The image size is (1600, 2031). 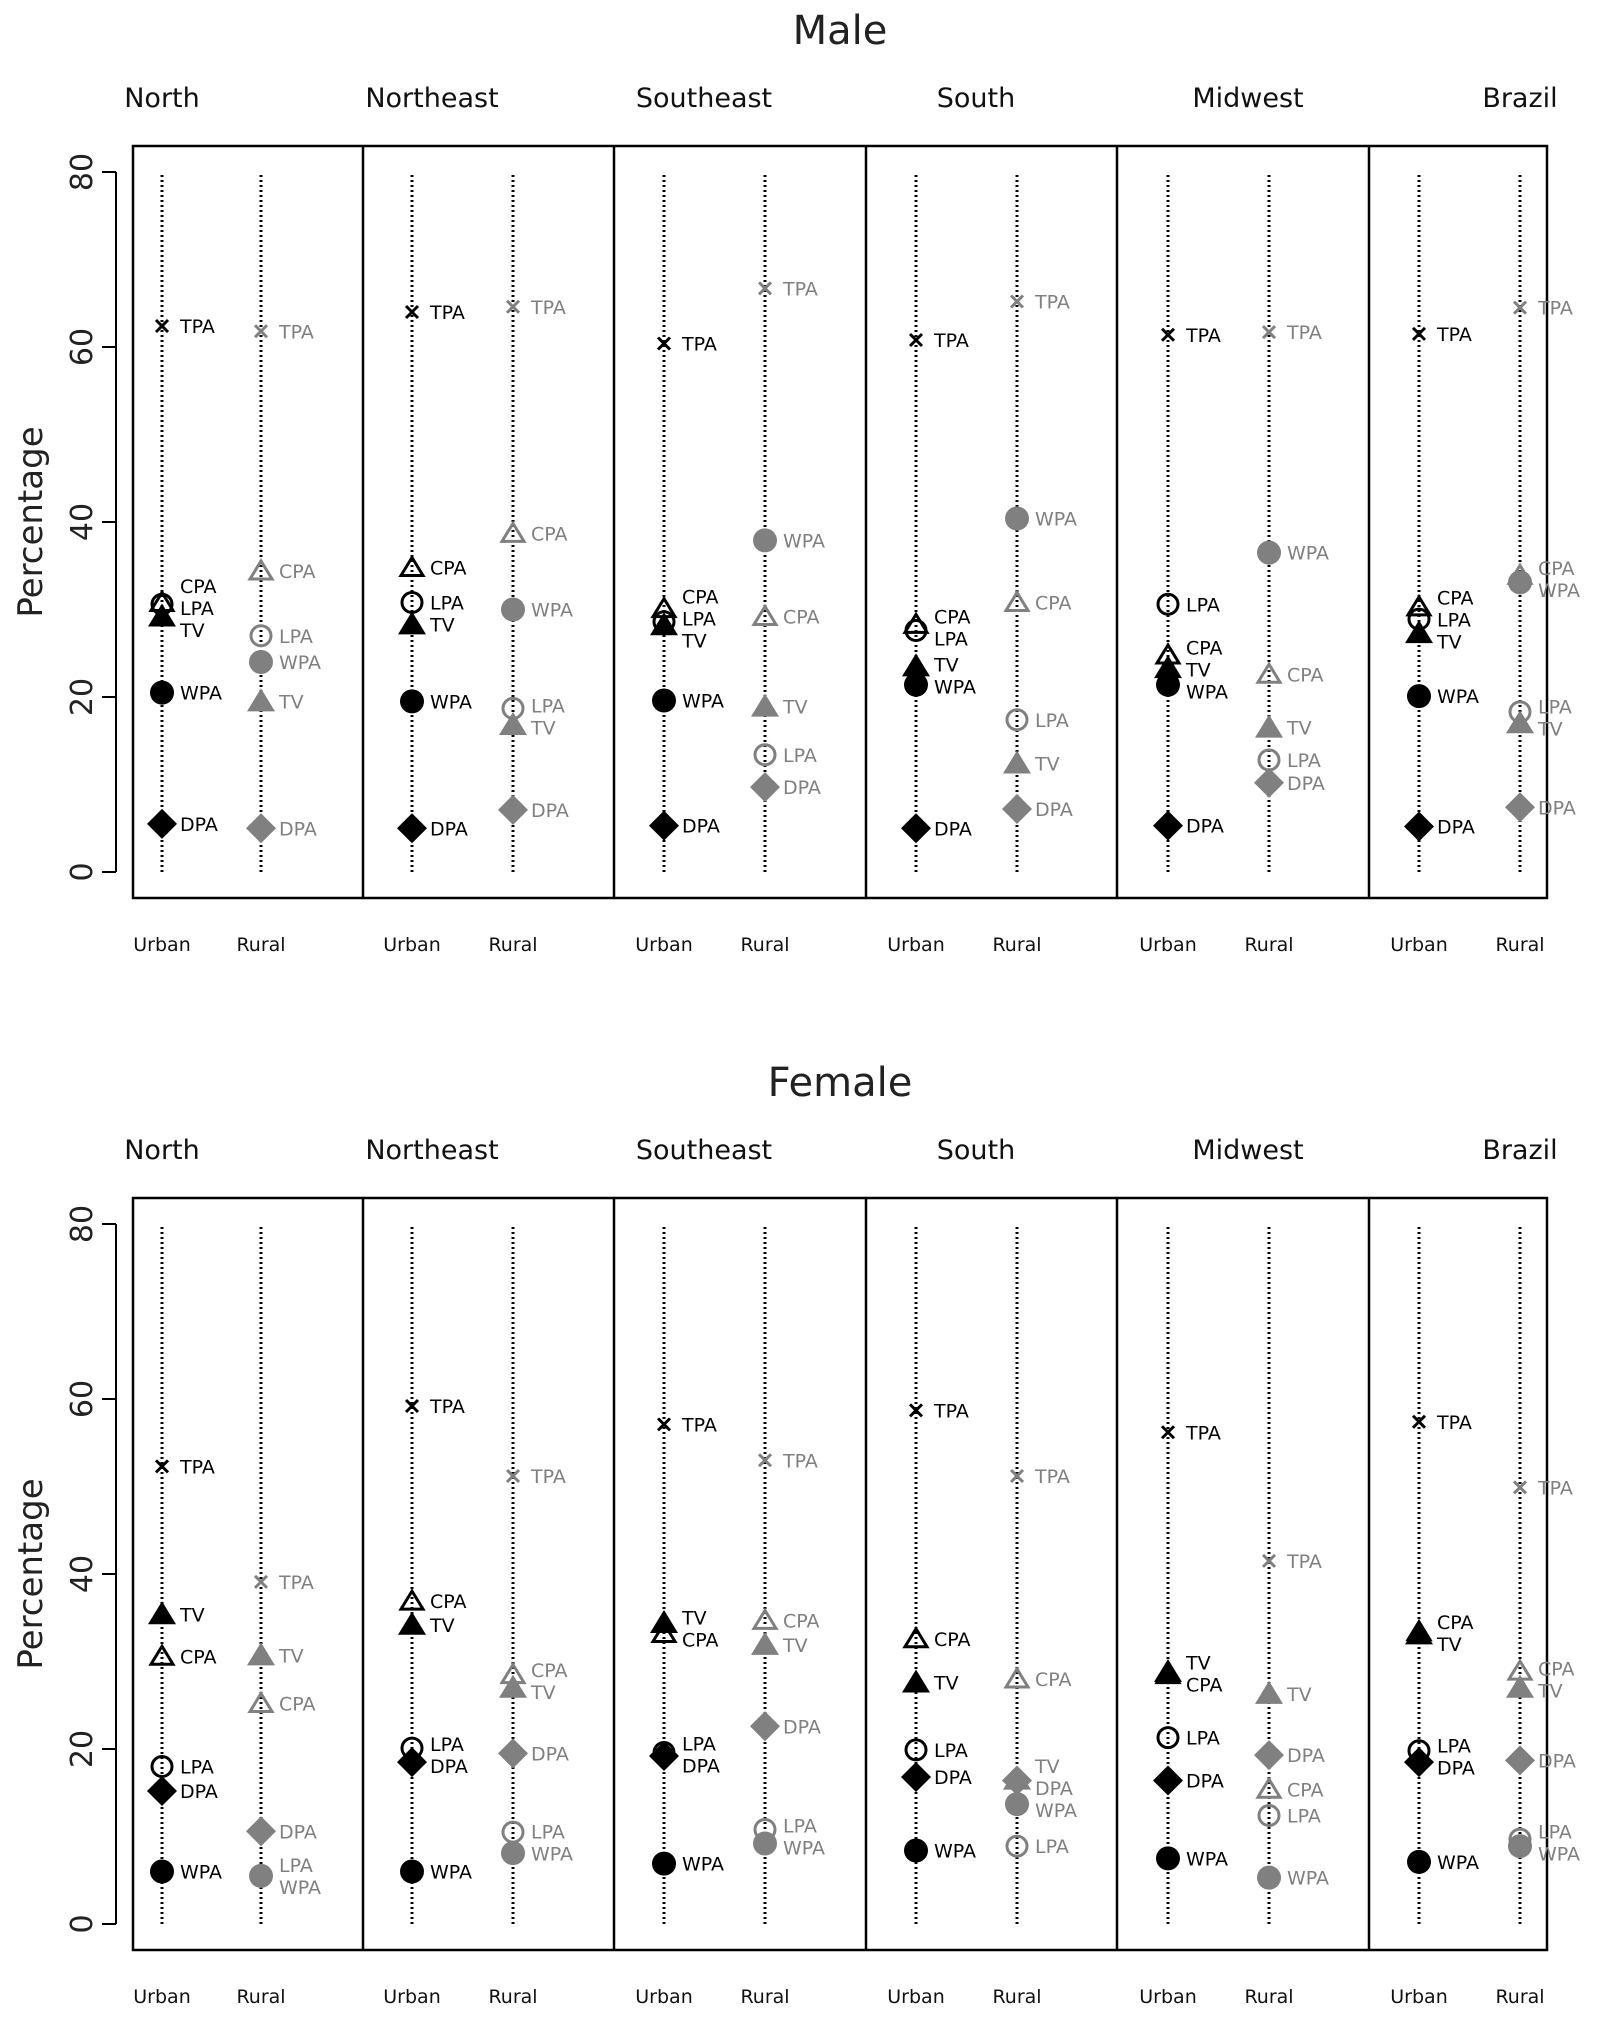 What do you see at coordinates (840, 31) in the screenshot?
I see `panel-title: Male` at bounding box center [840, 31].